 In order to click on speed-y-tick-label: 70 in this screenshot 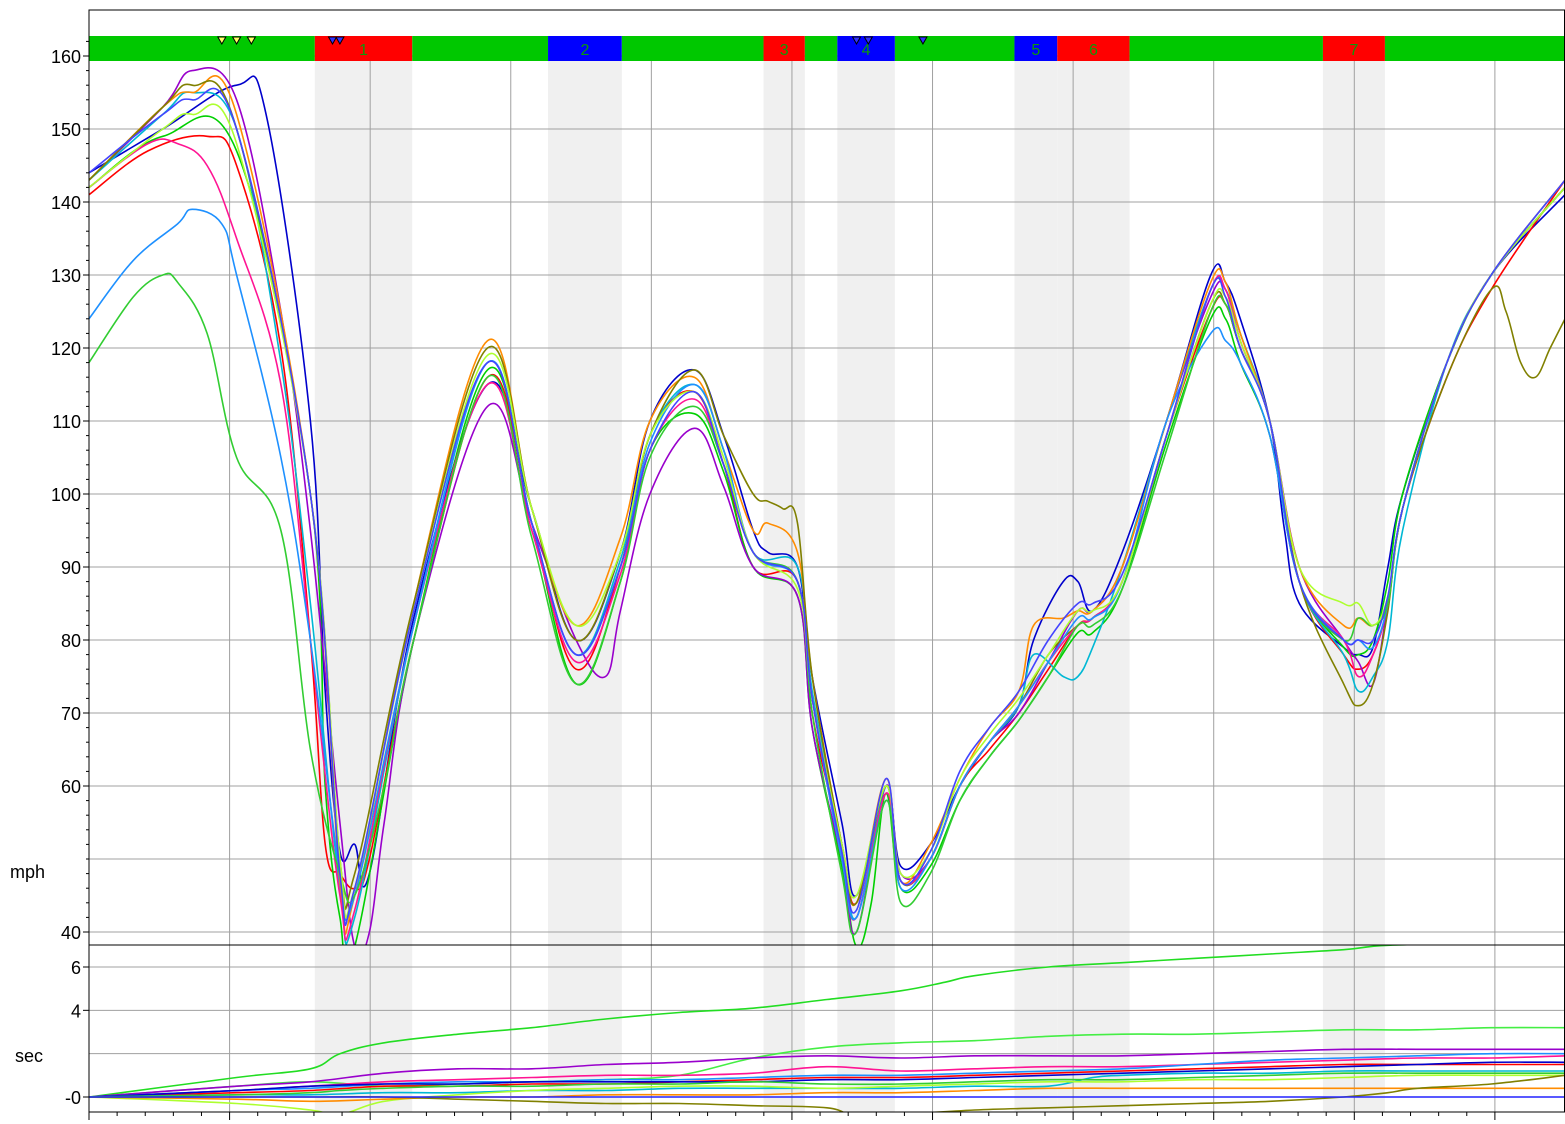, I will do `click(71, 714)`.